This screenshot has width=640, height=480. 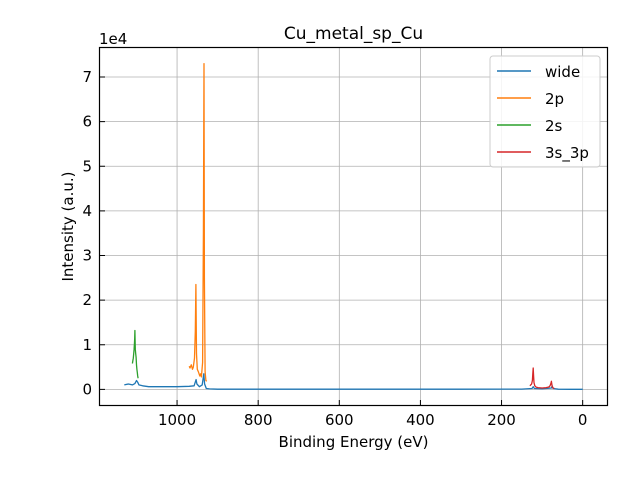 I want to click on legend-label: 3s_3p, so click(x=567, y=153).